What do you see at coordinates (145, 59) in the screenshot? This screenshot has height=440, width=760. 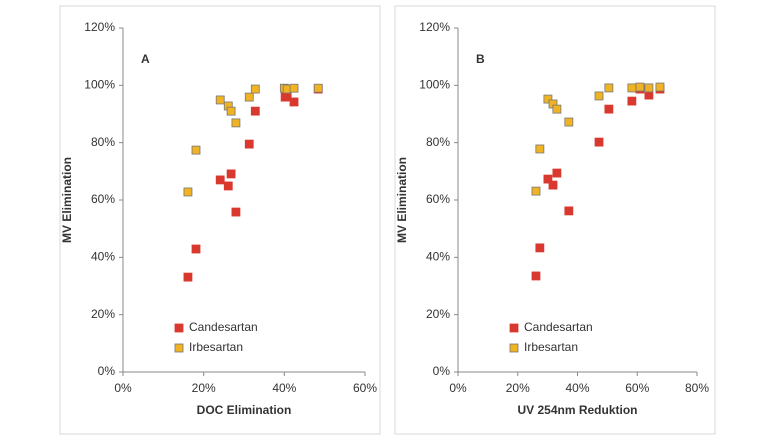 I see `panel-label: A` at bounding box center [145, 59].